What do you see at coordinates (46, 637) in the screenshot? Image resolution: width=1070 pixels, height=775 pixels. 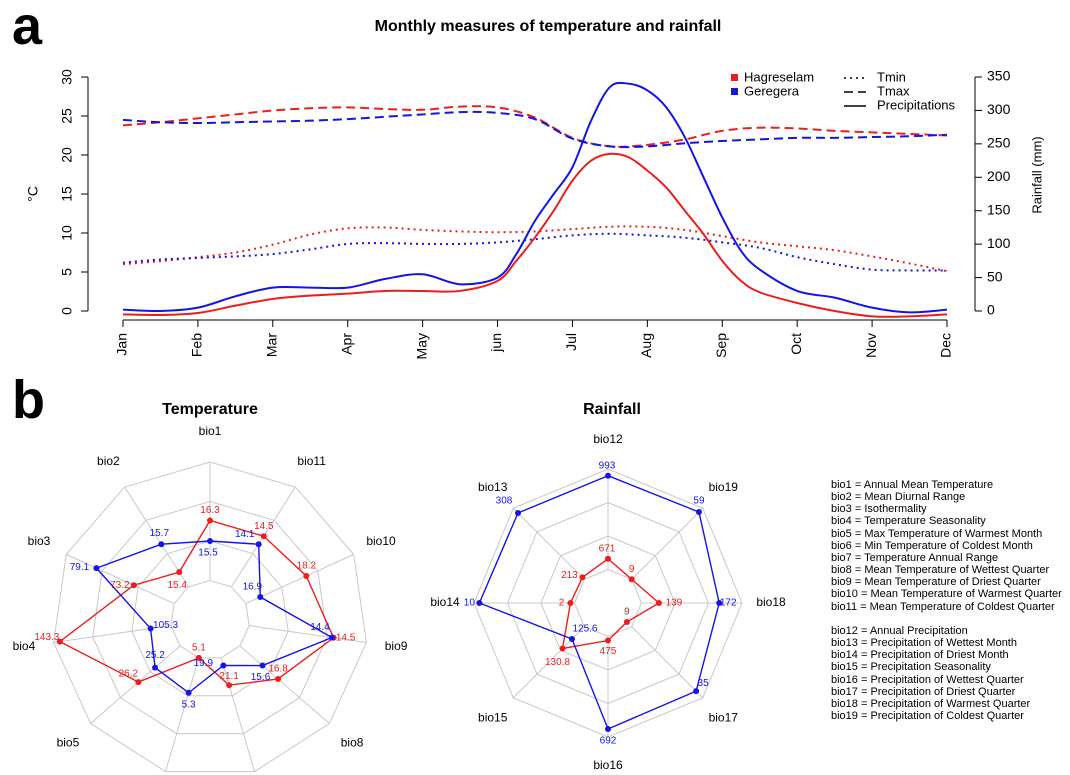 I see `radar-value-label: 143.3` at bounding box center [46, 637].